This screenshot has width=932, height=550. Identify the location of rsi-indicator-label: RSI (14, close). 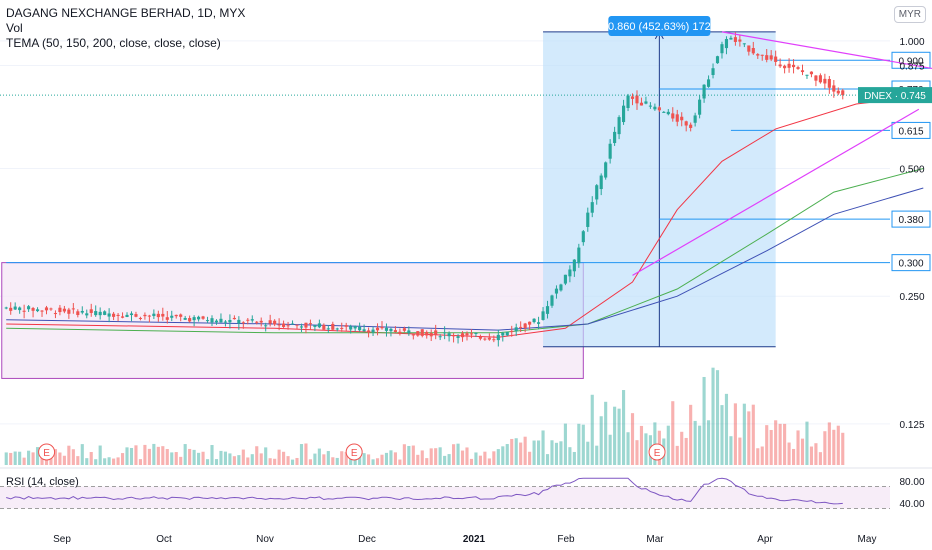
(42, 482).